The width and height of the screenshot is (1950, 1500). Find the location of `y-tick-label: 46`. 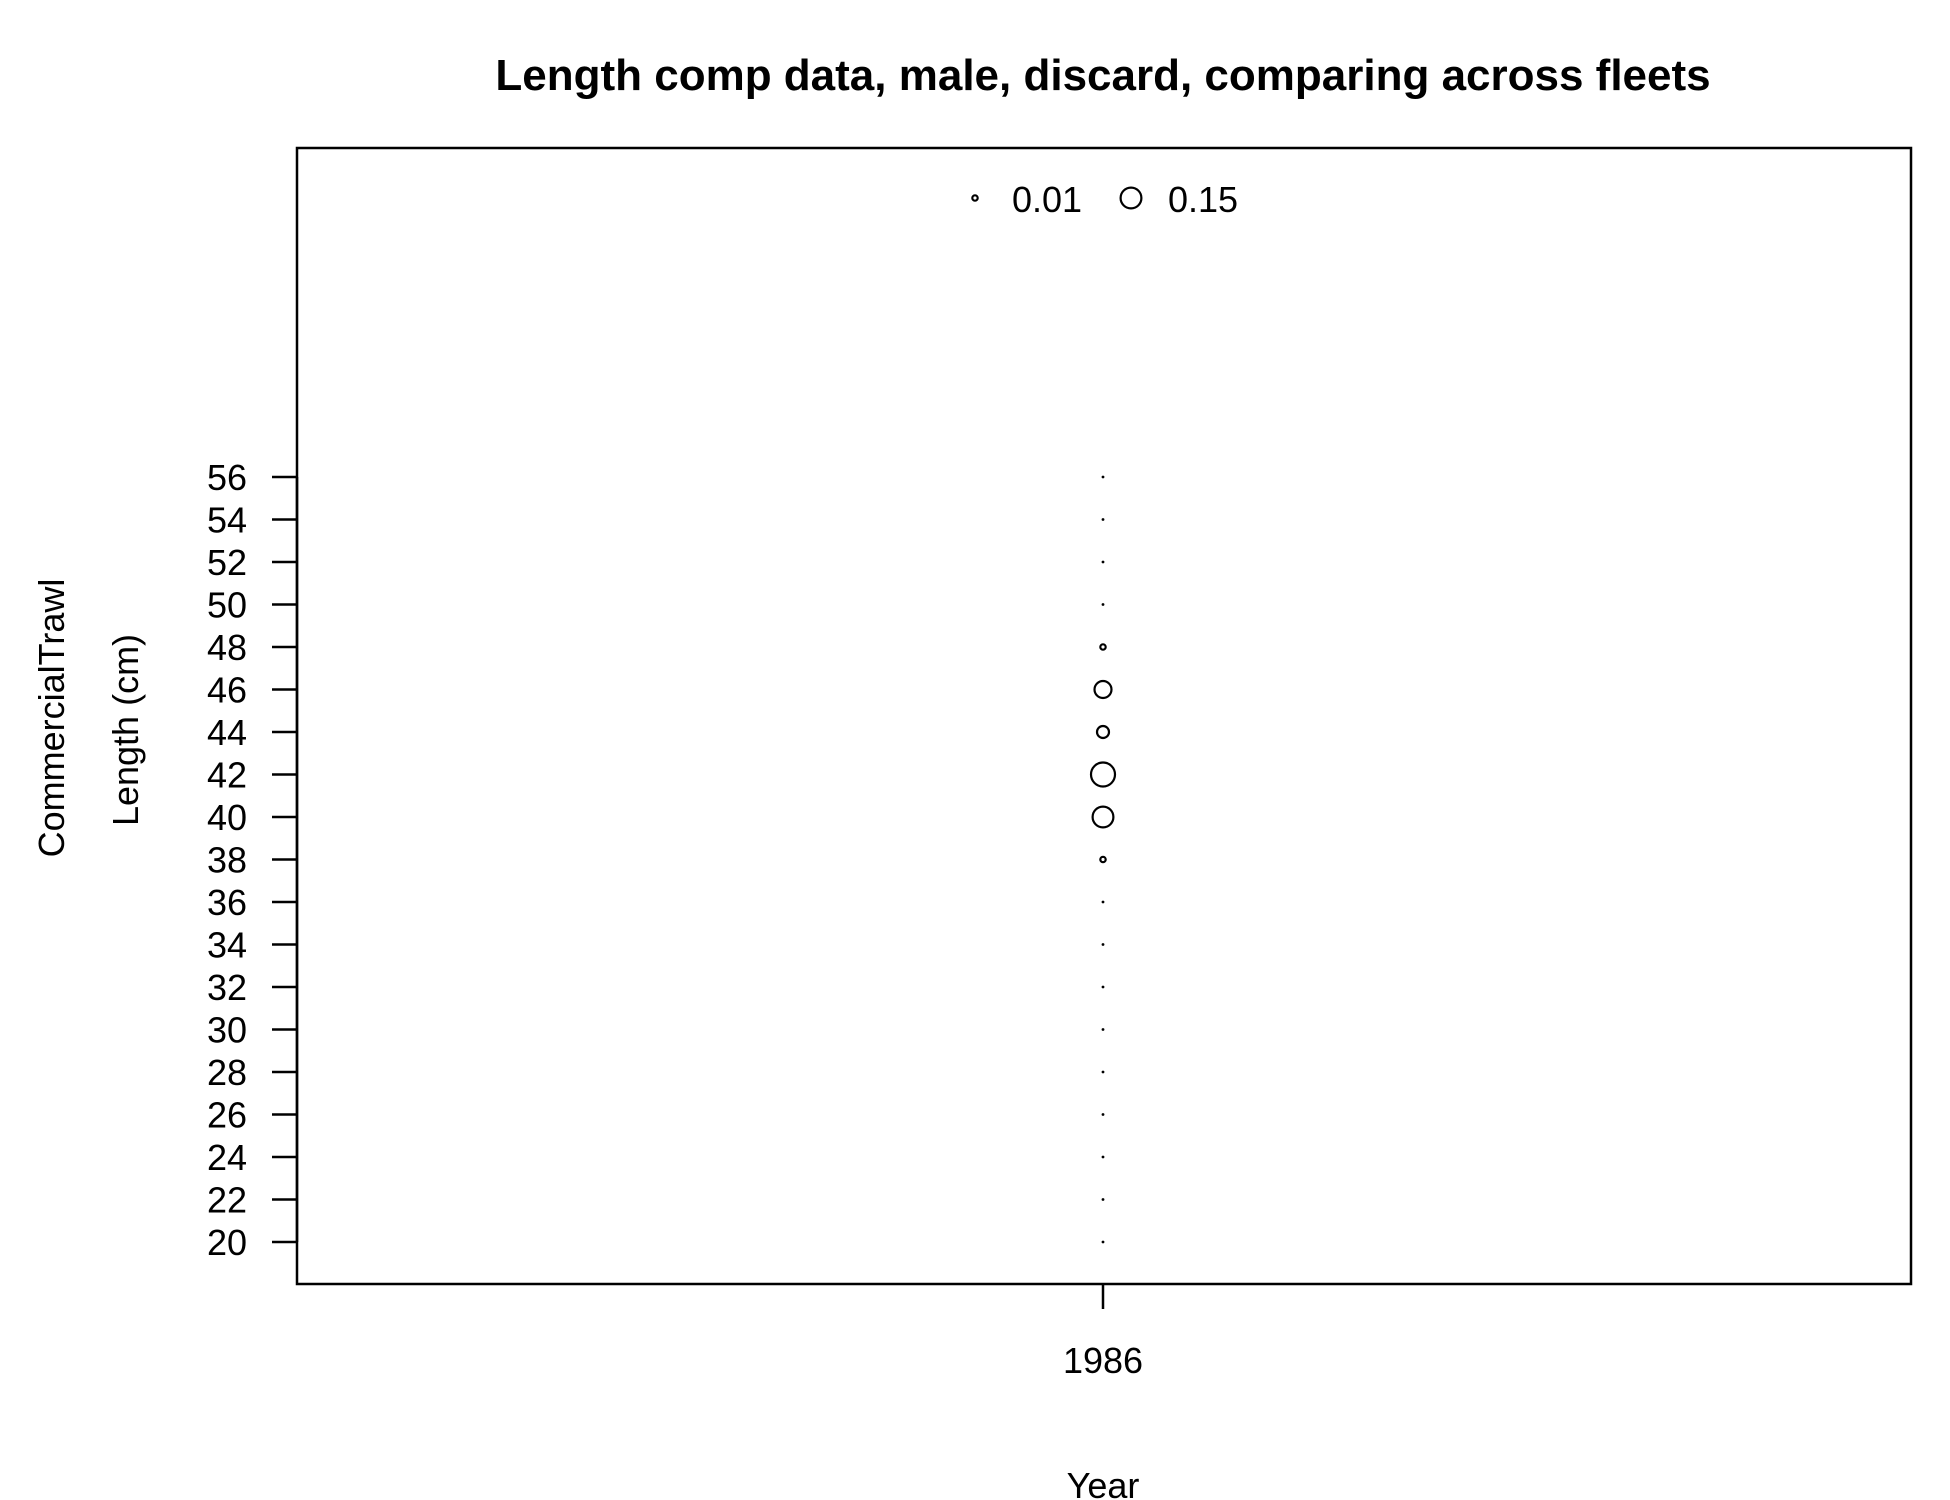

y-tick-label: 46 is located at coordinates (227, 690).